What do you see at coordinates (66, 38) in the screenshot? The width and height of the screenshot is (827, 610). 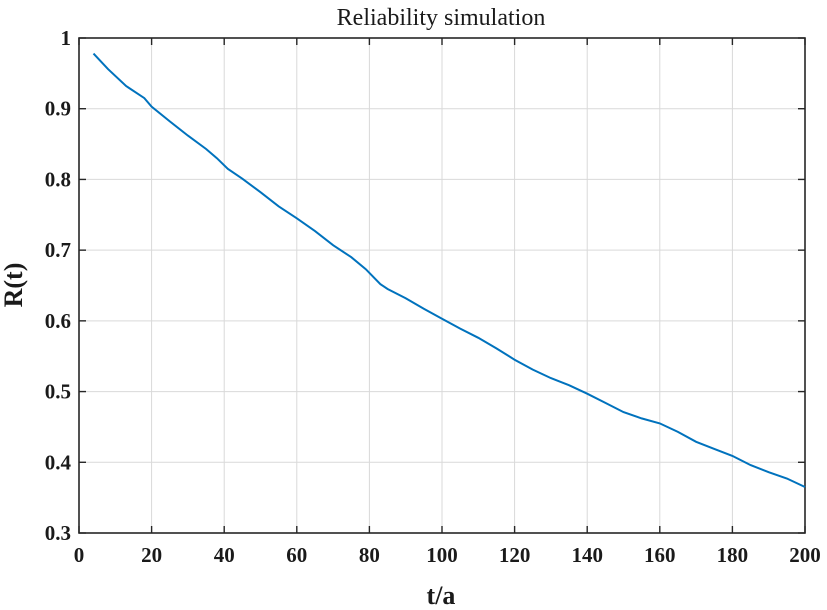 I see `y-tick-label: 1` at bounding box center [66, 38].